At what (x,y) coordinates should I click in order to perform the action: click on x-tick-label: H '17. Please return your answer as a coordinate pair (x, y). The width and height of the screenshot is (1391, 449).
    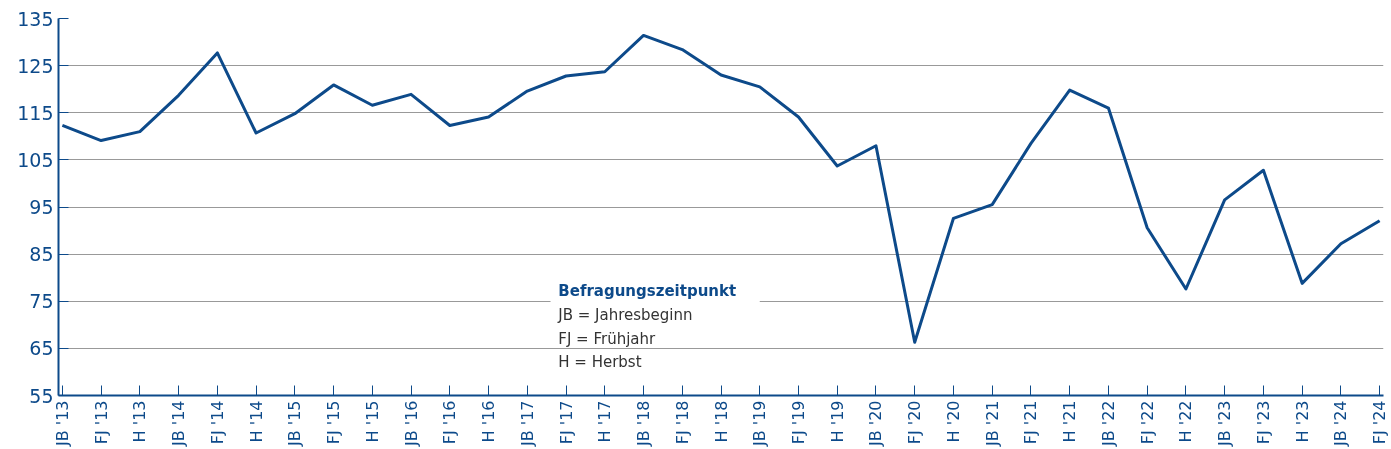
    Looking at the image, I should click on (605, 421).